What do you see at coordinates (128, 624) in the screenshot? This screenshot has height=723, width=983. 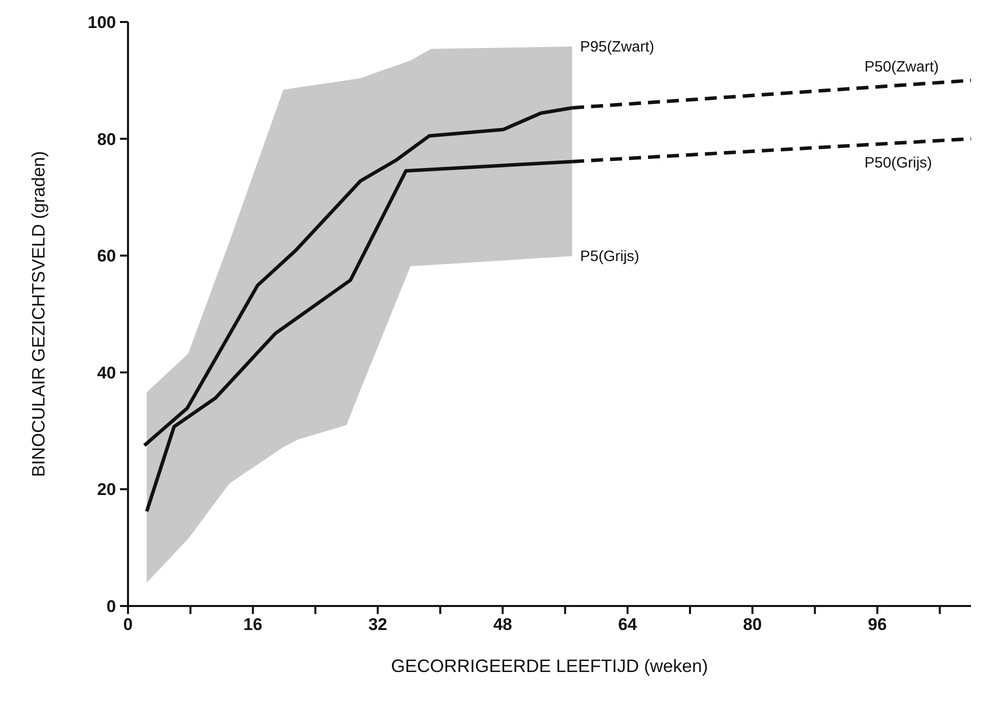 I see `x-tick-label: 0` at bounding box center [128, 624].